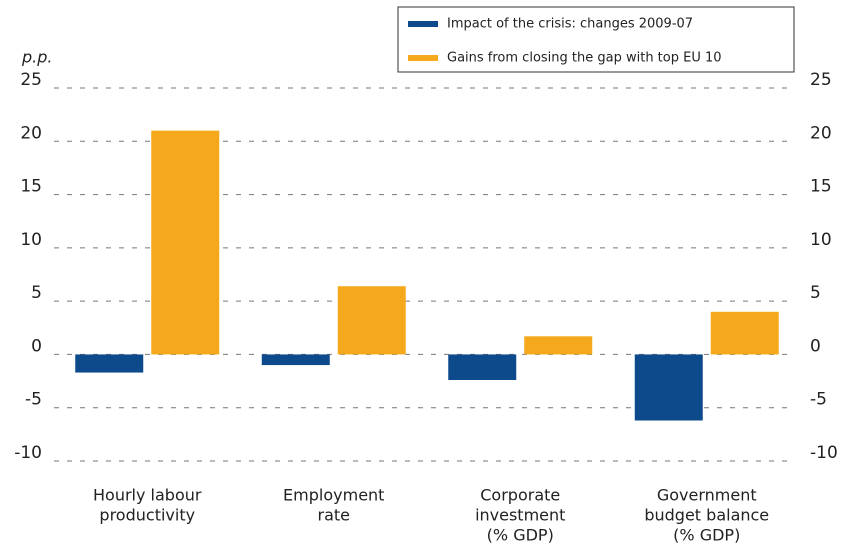  Describe the element at coordinates (31, 80) in the screenshot. I see `y-tick-label: 25` at that location.